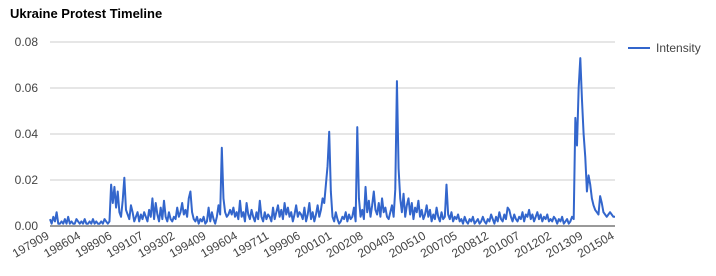 Image resolution: width=716 pixels, height=276 pixels. Describe the element at coordinates (27, 88) in the screenshot. I see `y-tick-label: 0.06` at that location.